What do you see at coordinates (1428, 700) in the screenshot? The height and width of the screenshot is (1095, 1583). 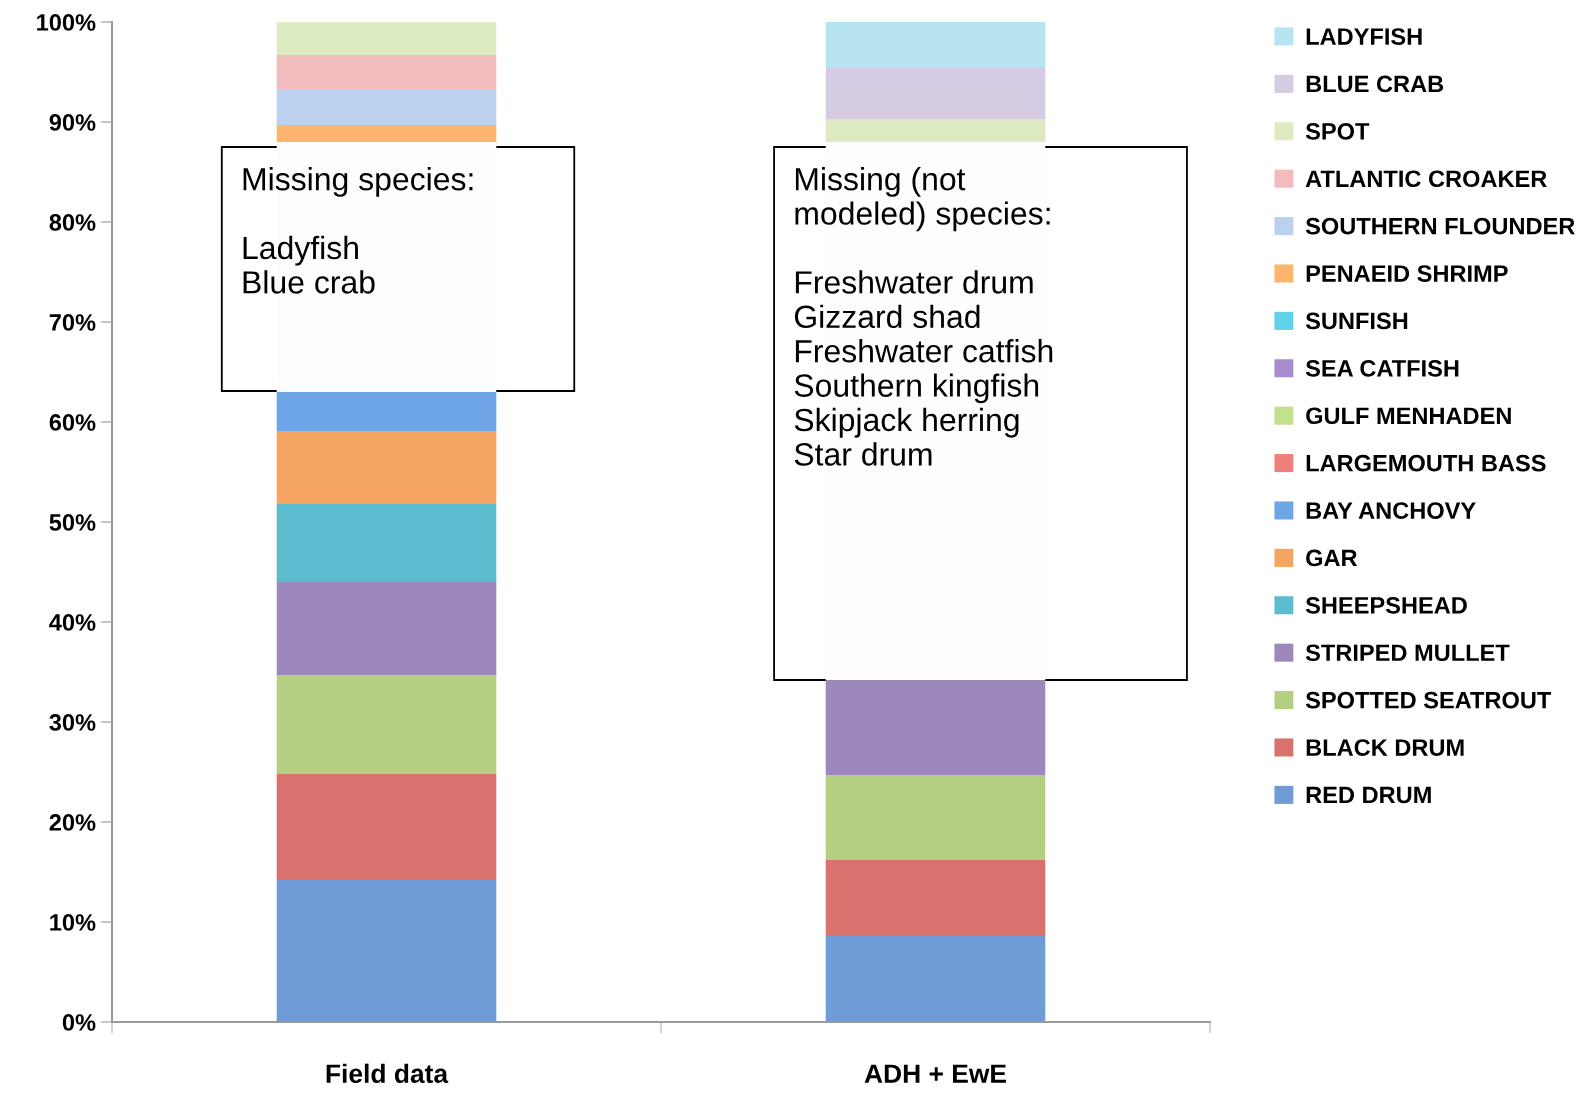 I see `legend-label: SPOTTED SEATROUT` at bounding box center [1428, 700].